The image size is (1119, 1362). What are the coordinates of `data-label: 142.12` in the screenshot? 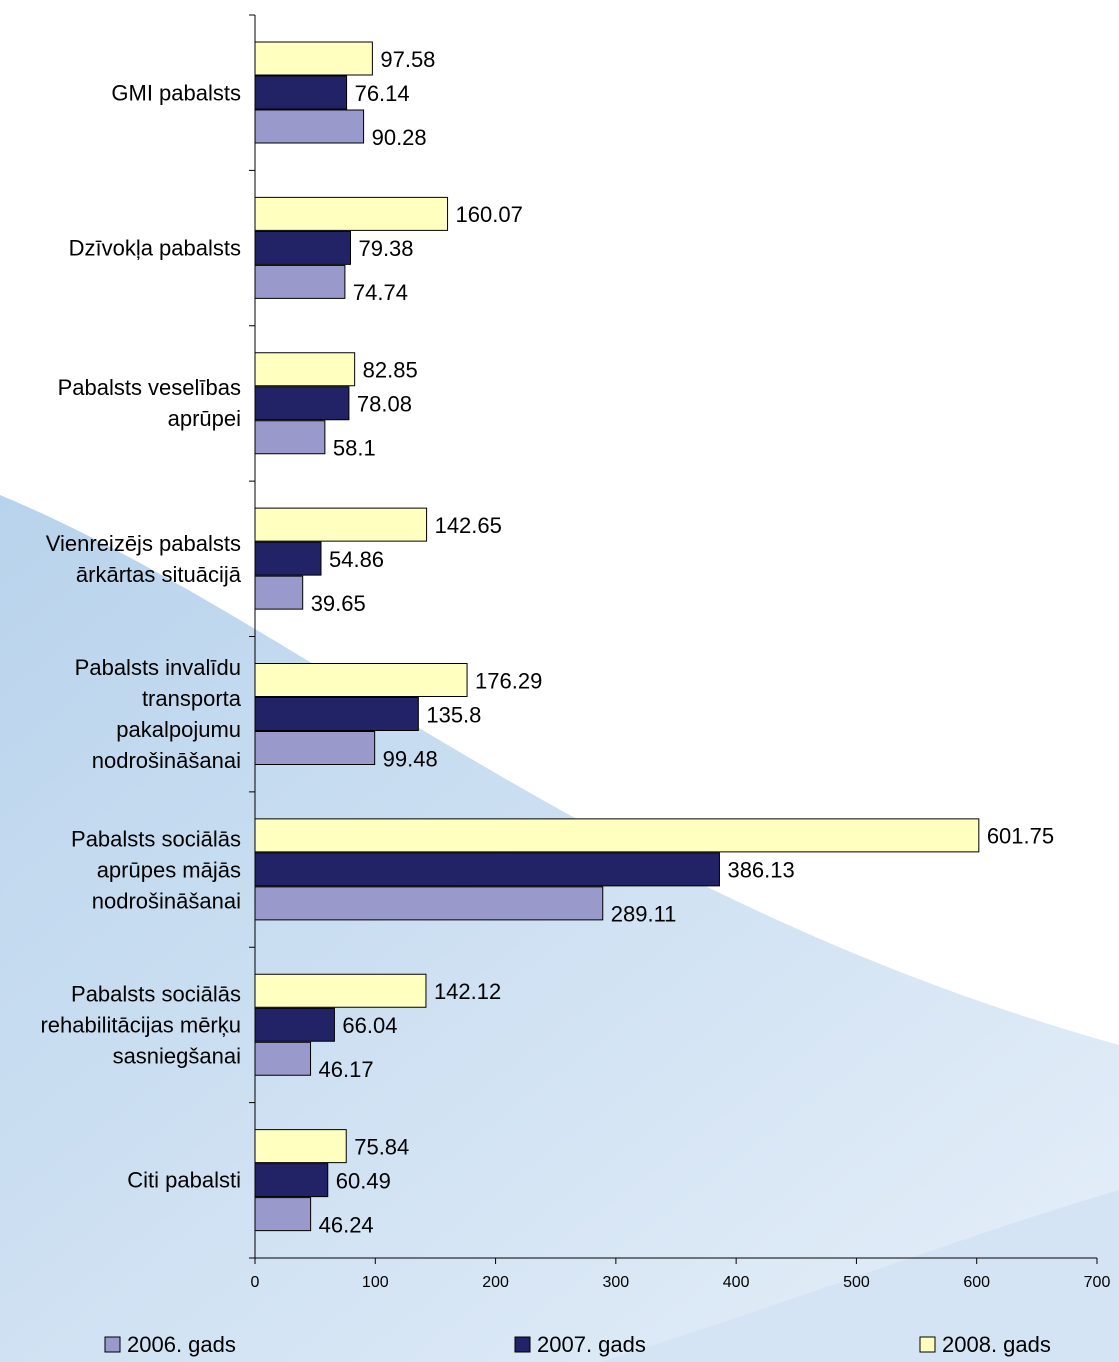 It's located at (467, 991).